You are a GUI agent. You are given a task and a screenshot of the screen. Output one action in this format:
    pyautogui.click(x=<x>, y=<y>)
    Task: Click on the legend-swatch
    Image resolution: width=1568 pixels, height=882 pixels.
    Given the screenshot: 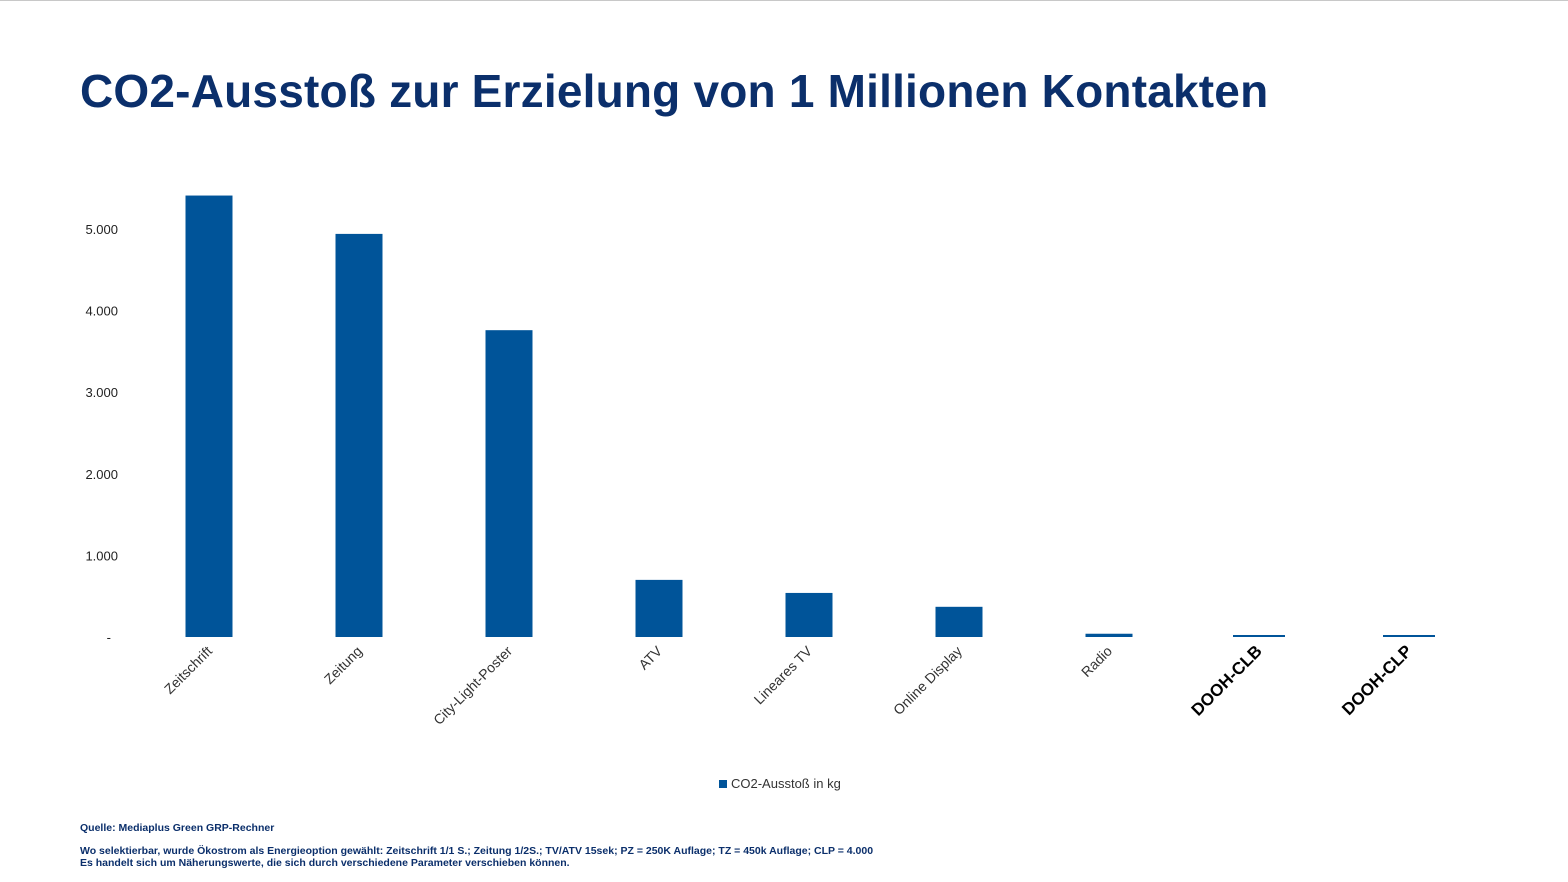 What is the action you would take?
    pyautogui.click(x=723, y=783)
    